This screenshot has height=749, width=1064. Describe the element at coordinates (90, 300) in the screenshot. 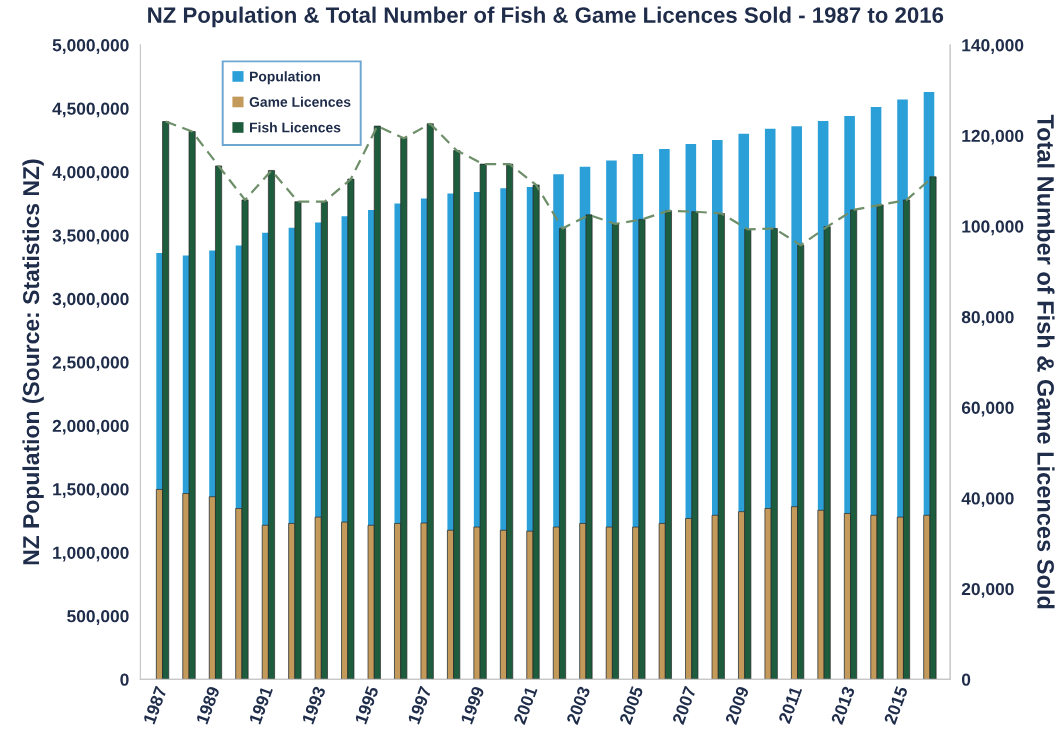

I see `y-tick-label: 3,000,000` at that location.